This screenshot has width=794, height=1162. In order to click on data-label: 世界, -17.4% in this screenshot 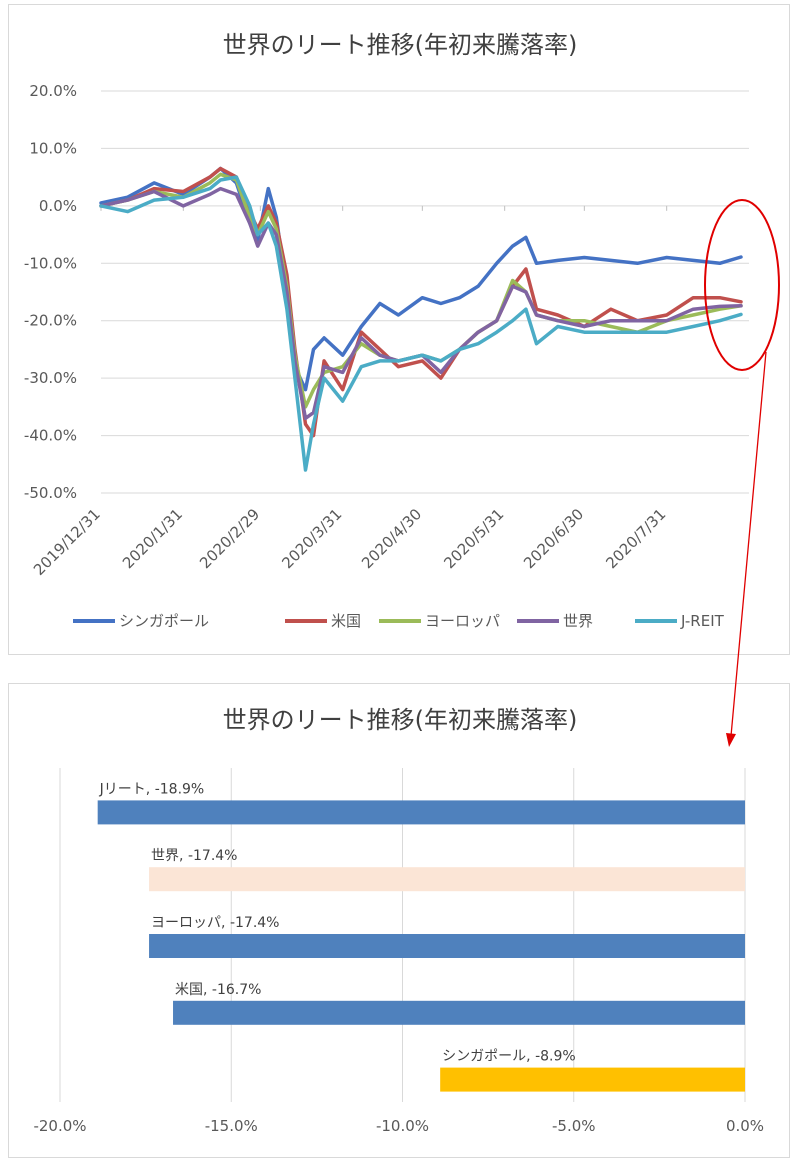, I will do `click(194, 856)`.